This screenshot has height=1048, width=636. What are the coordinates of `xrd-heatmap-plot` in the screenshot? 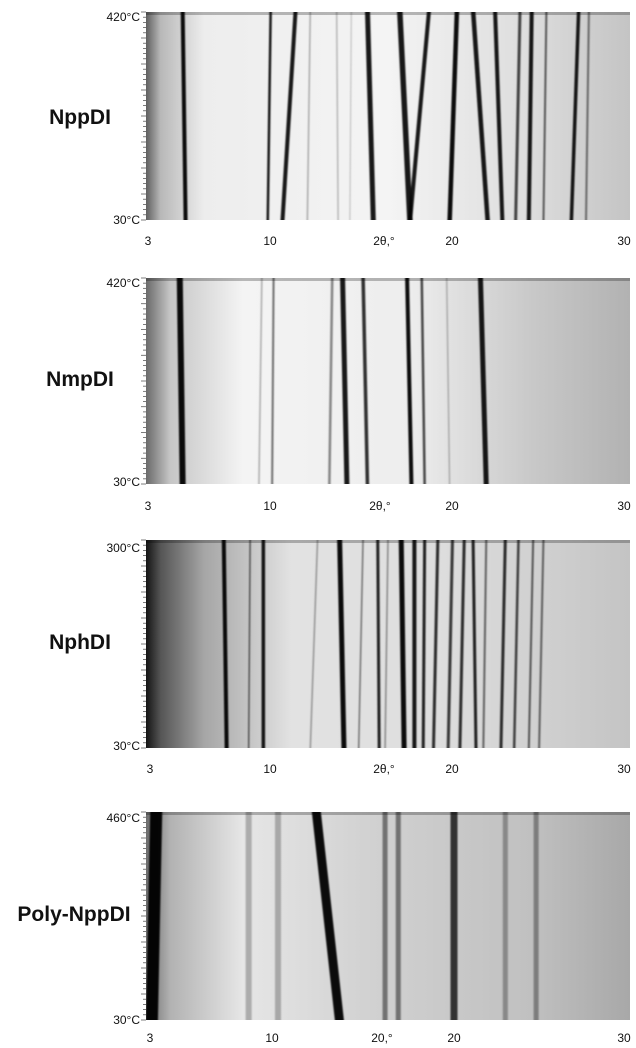 It's located at (388, 381).